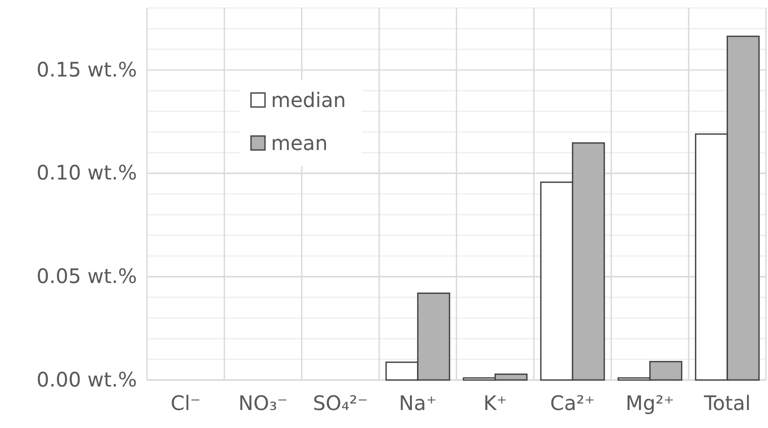 The height and width of the screenshot is (428, 768). What do you see at coordinates (495, 403) in the screenshot?
I see `x-tick-label: K⁺` at bounding box center [495, 403].